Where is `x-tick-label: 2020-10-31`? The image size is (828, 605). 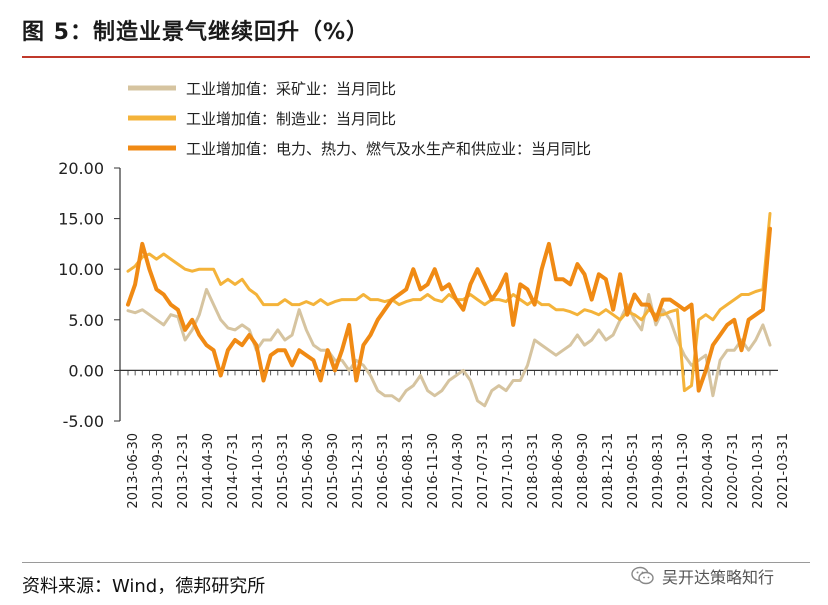
x-tick-label: 2020-10-31 is located at coordinates (758, 471).